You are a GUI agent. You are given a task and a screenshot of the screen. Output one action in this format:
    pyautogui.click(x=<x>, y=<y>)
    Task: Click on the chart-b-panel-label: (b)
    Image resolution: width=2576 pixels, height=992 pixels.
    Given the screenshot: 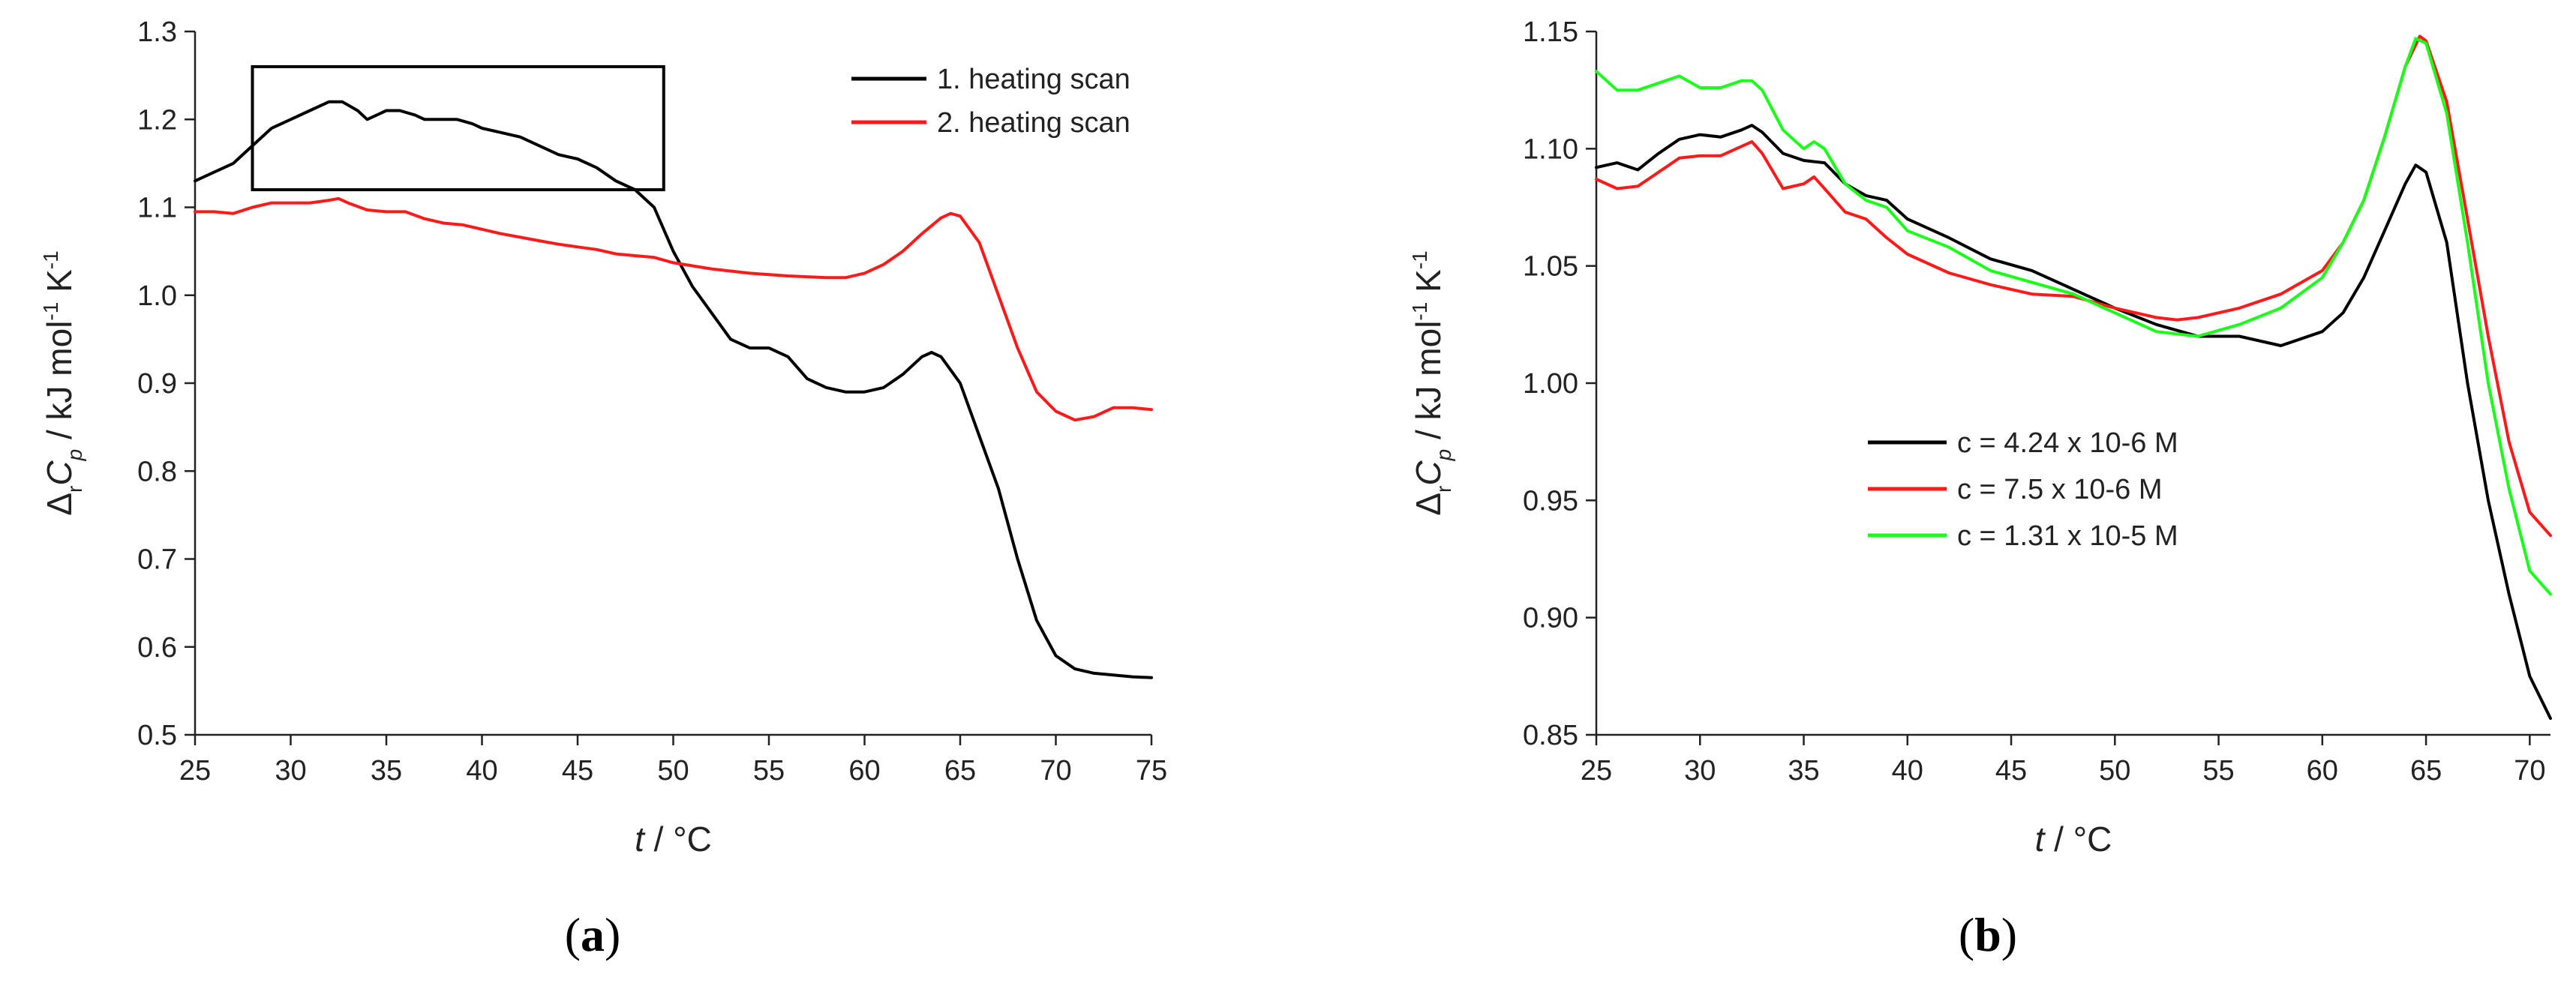 What is the action you would take?
    pyautogui.click(x=1988, y=934)
    